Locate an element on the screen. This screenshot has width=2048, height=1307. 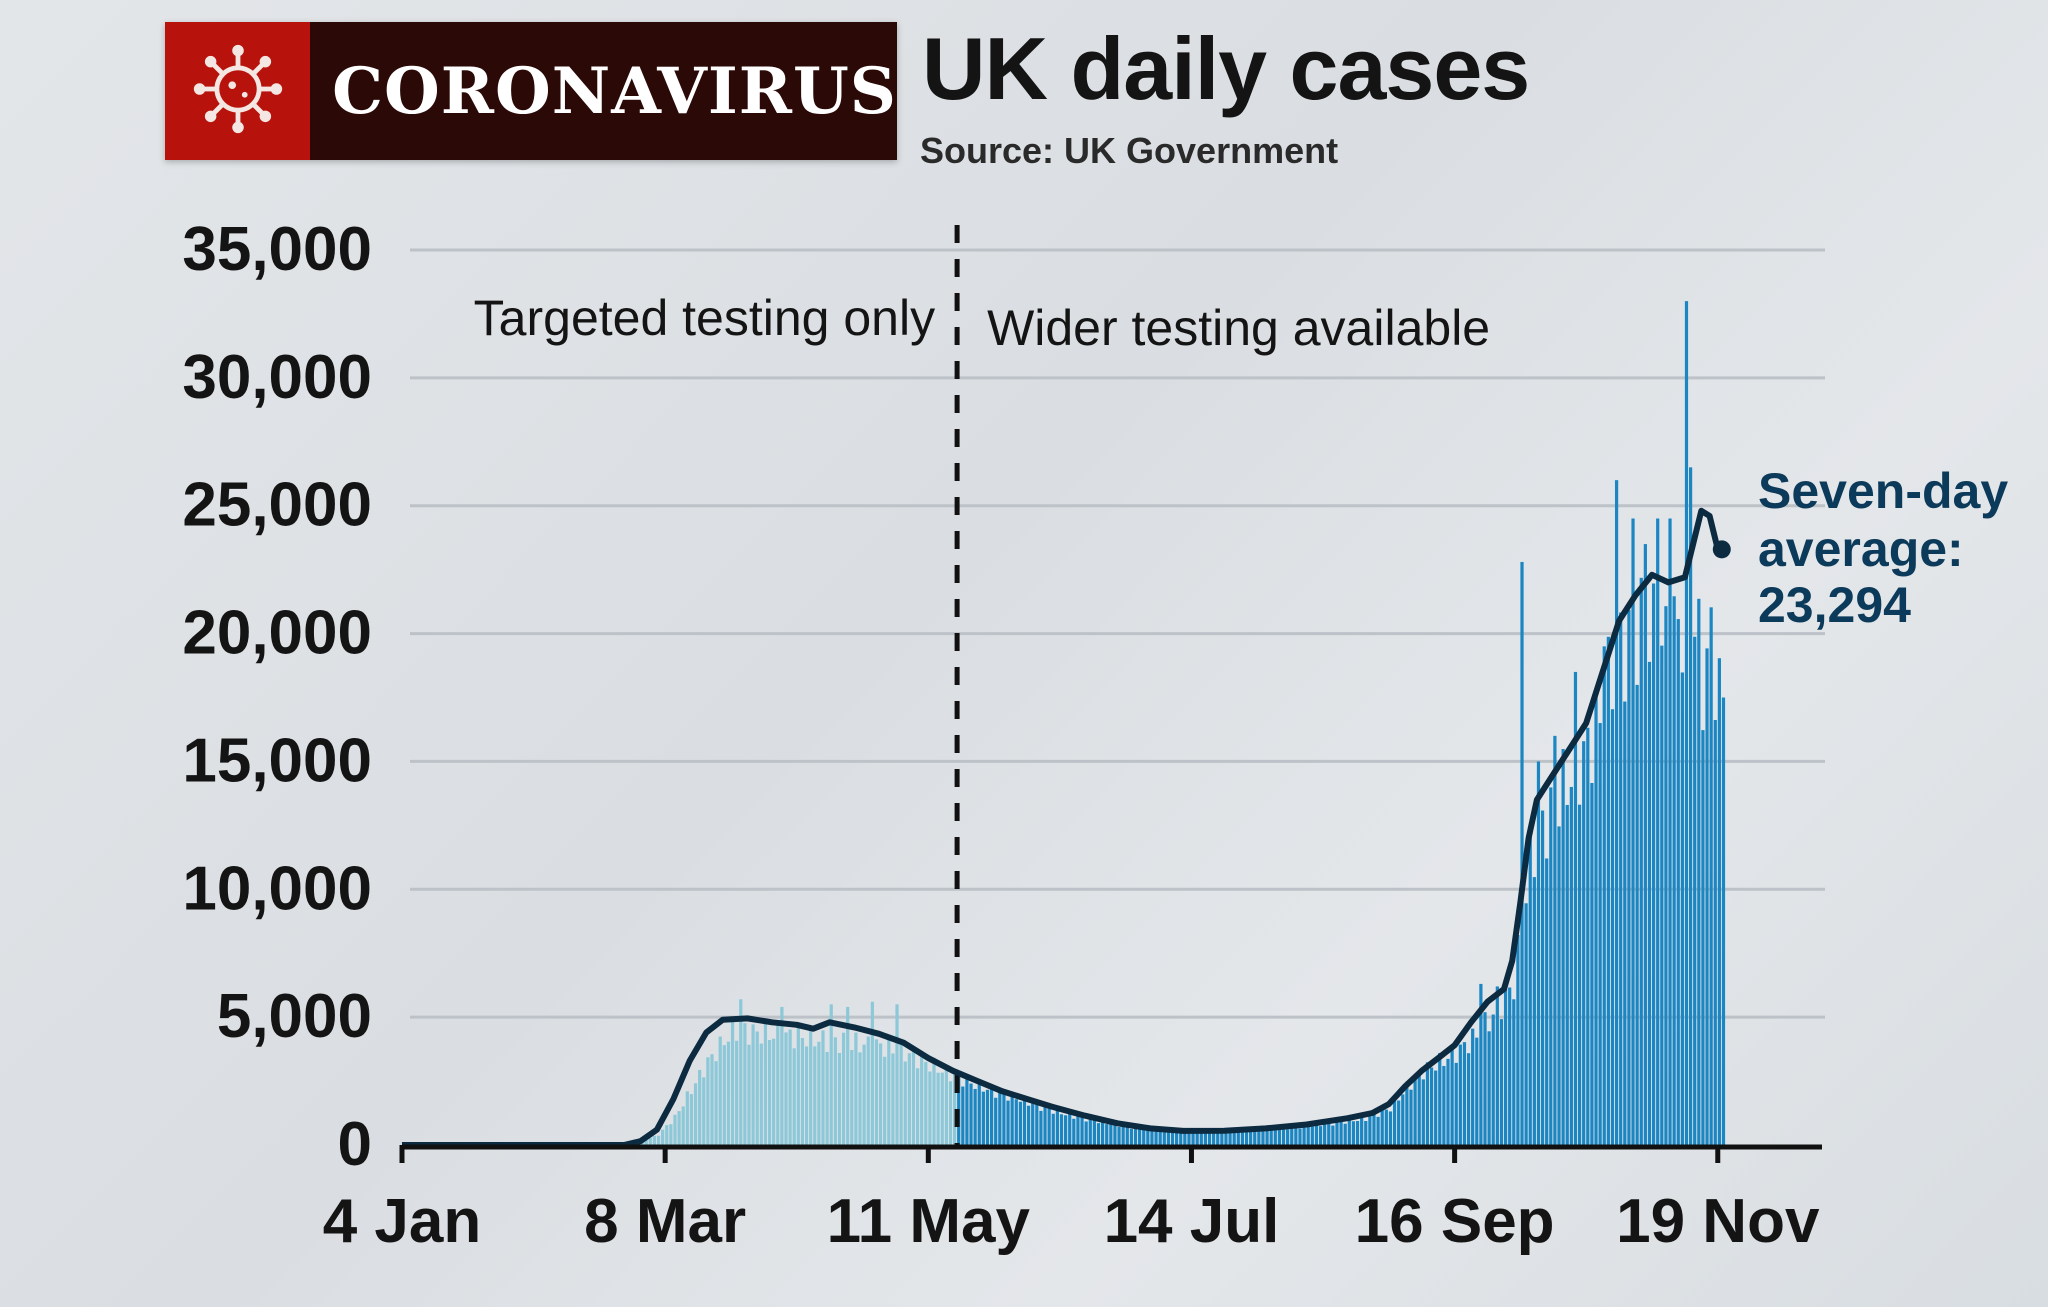
average-marker is located at coordinates (1721, 549).